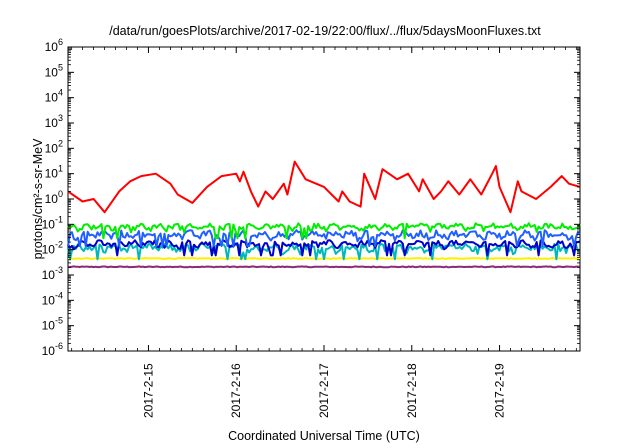  Describe the element at coordinates (52, 349) in the screenshot. I see `y-tick-label: 10⁻⁶` at that location.